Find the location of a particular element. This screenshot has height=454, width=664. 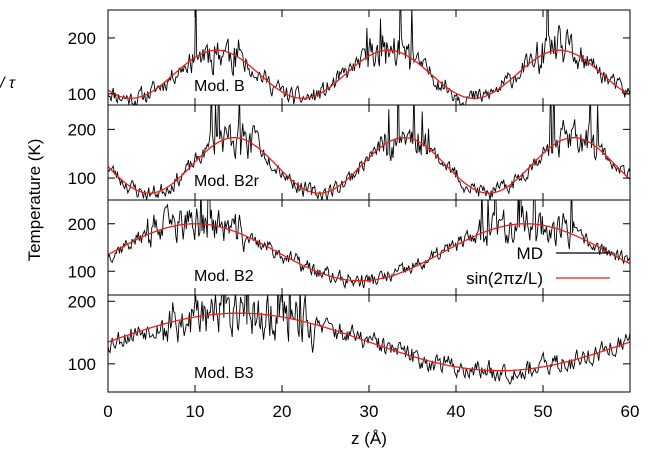

stray-label: / τ is located at coordinates (8, 83).